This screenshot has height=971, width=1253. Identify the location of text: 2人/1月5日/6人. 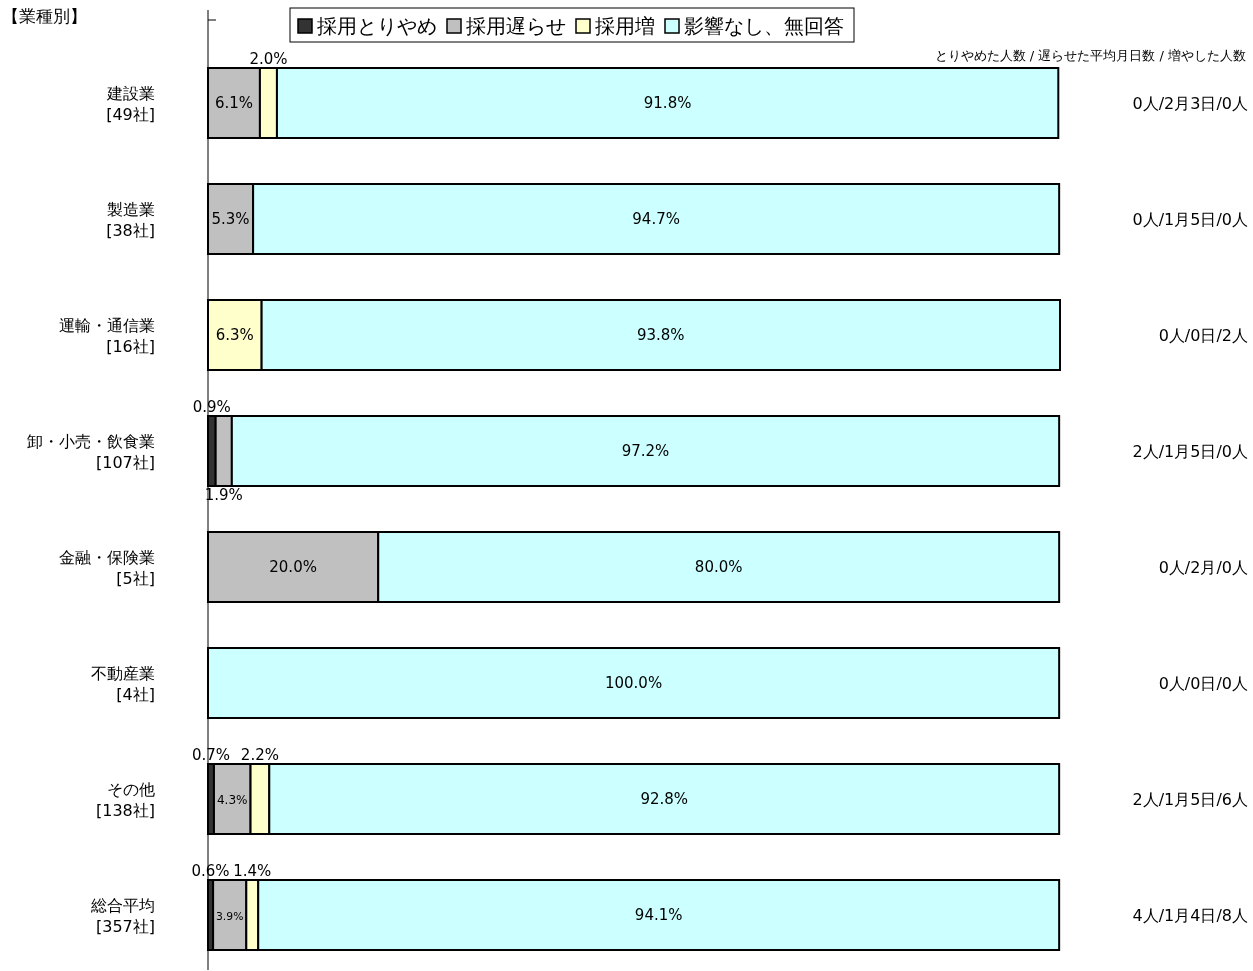
(1190, 799).